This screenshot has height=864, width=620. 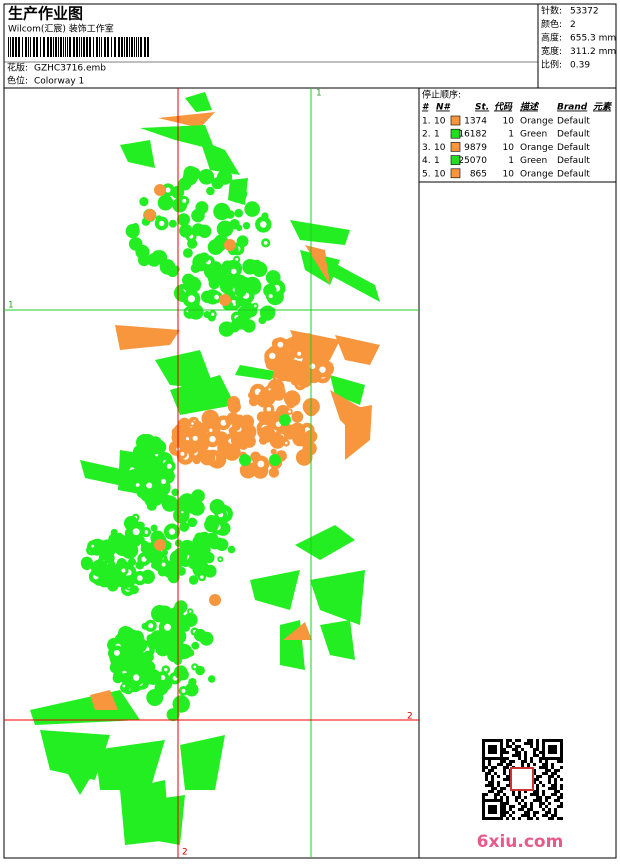 What do you see at coordinates (533, 135) in the screenshot?
I see `description: Green` at bounding box center [533, 135].